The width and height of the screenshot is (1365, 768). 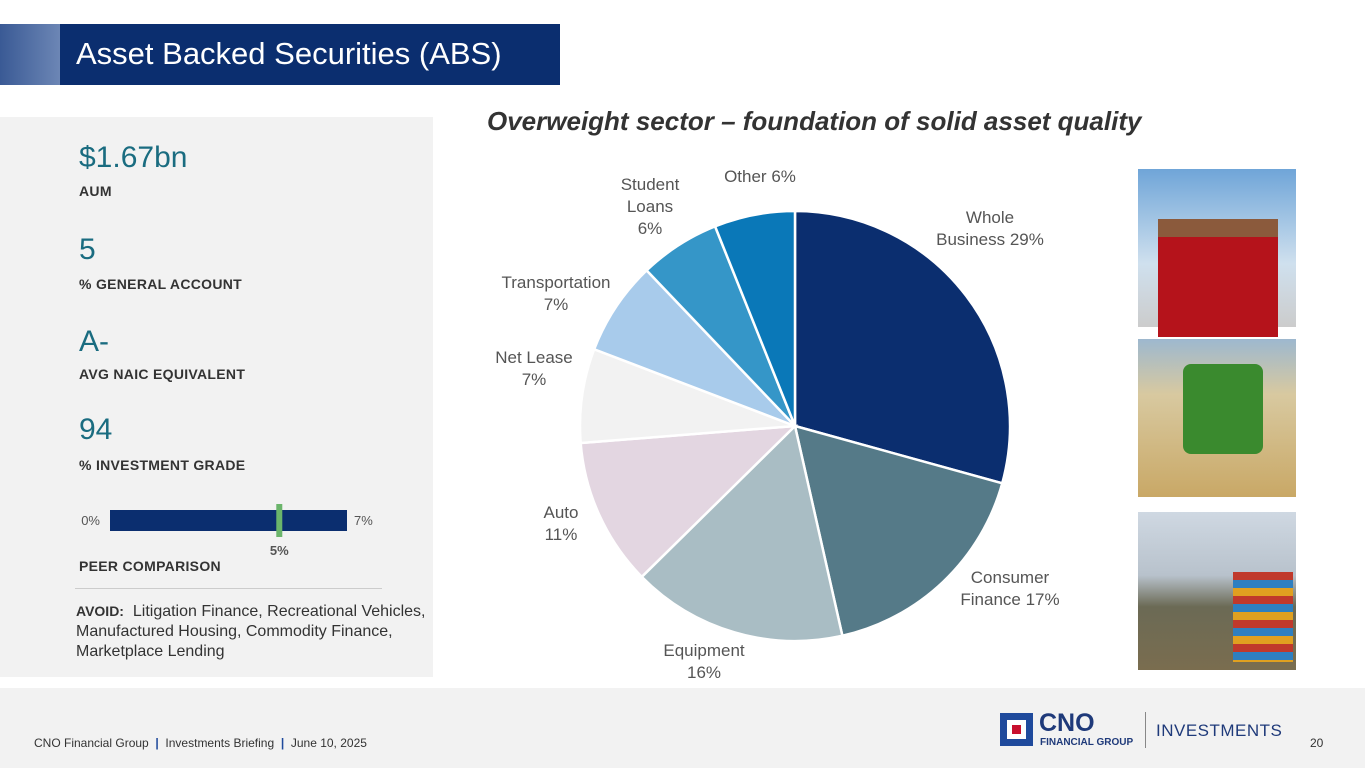 What do you see at coordinates (150, 566) in the screenshot?
I see `peer-label: PEER COMPARISON` at bounding box center [150, 566].